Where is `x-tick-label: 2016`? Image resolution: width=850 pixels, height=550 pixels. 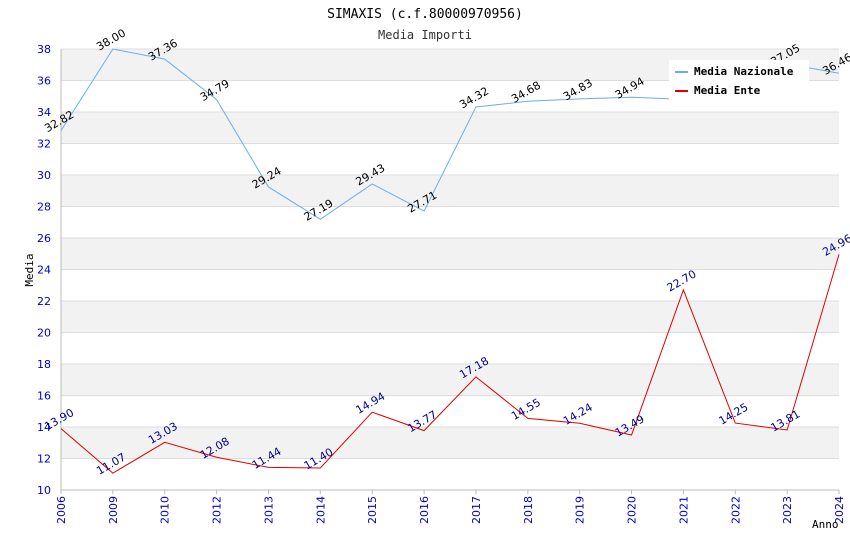 x-tick-label: 2016 is located at coordinates (424, 510).